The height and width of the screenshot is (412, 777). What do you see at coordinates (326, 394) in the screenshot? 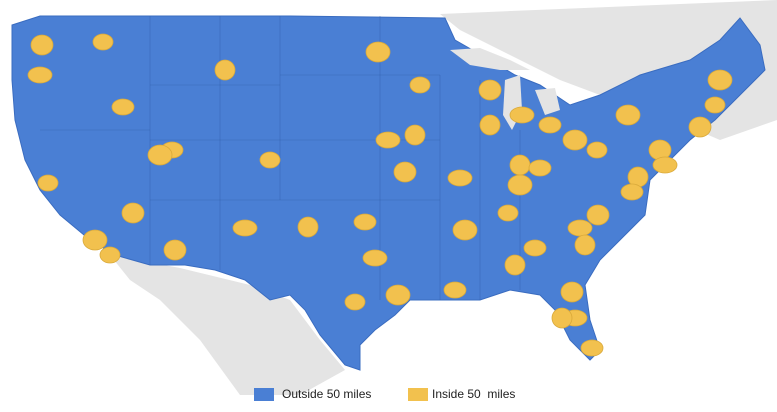
I see `legend-label: Outside 50 miles` at bounding box center [326, 394].